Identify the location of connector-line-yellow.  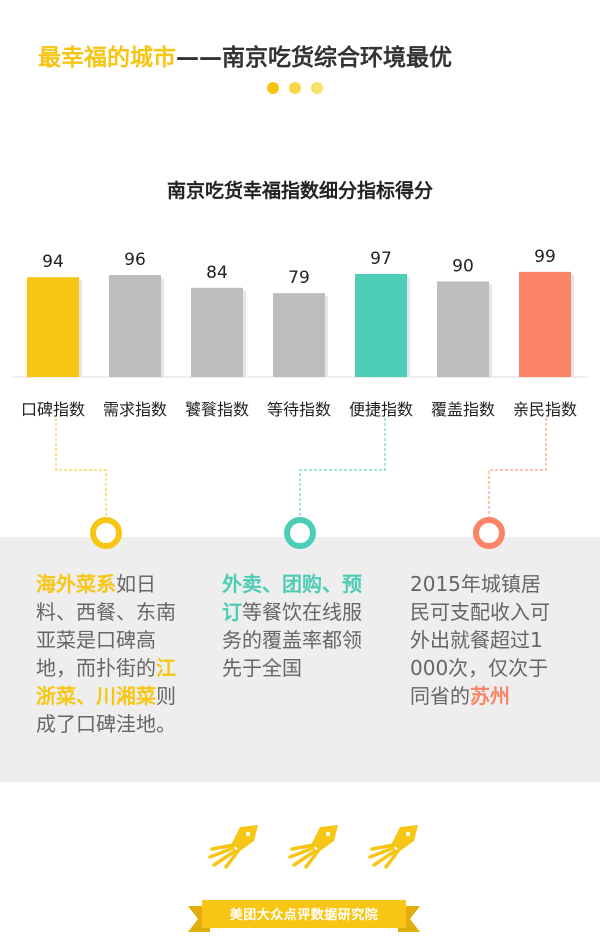
(81, 469).